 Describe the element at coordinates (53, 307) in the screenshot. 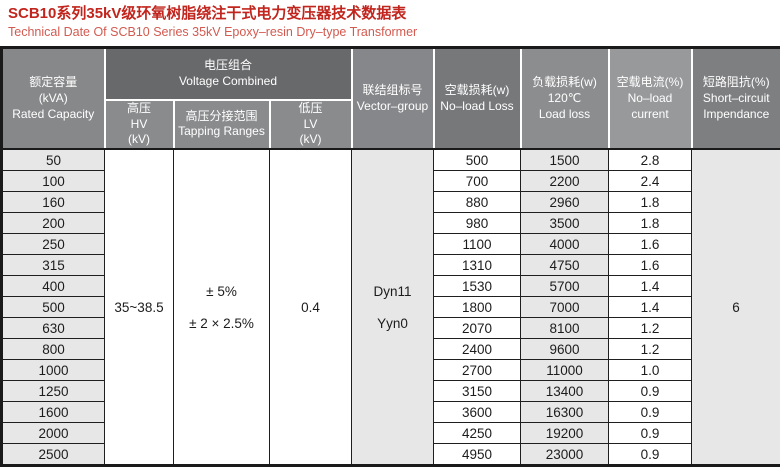

I see `capacity-cell: 500` at that location.